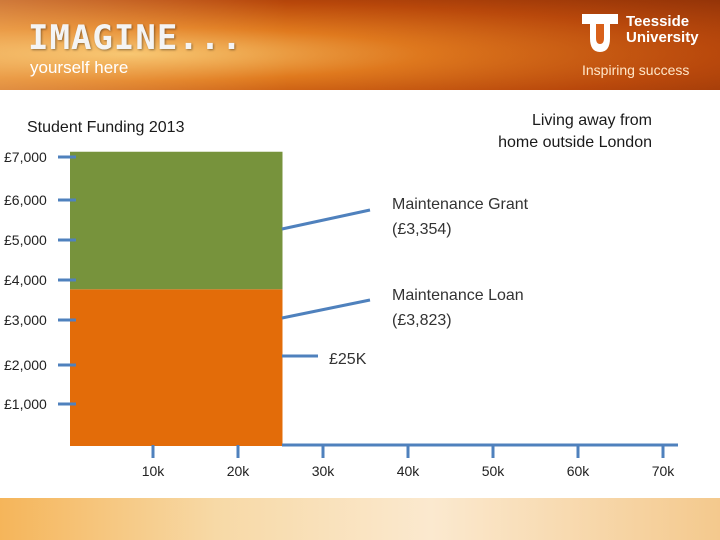 This screenshot has height=540, width=720. Describe the element at coordinates (239, 471) in the screenshot. I see `x-tick-label: 20k` at that location.